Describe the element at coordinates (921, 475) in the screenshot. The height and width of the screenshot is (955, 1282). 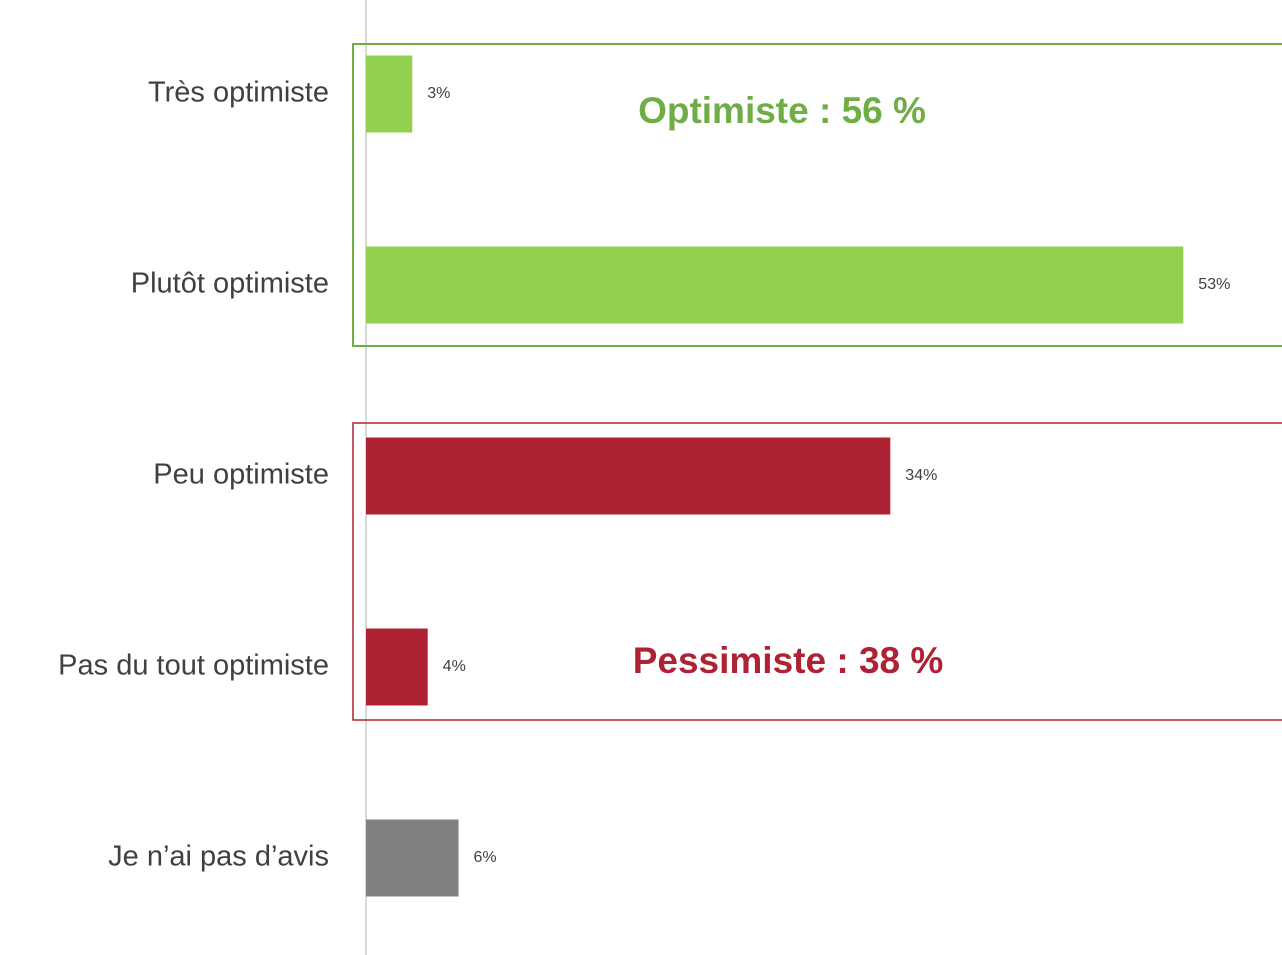
I see `value-label: 34%` at that location.